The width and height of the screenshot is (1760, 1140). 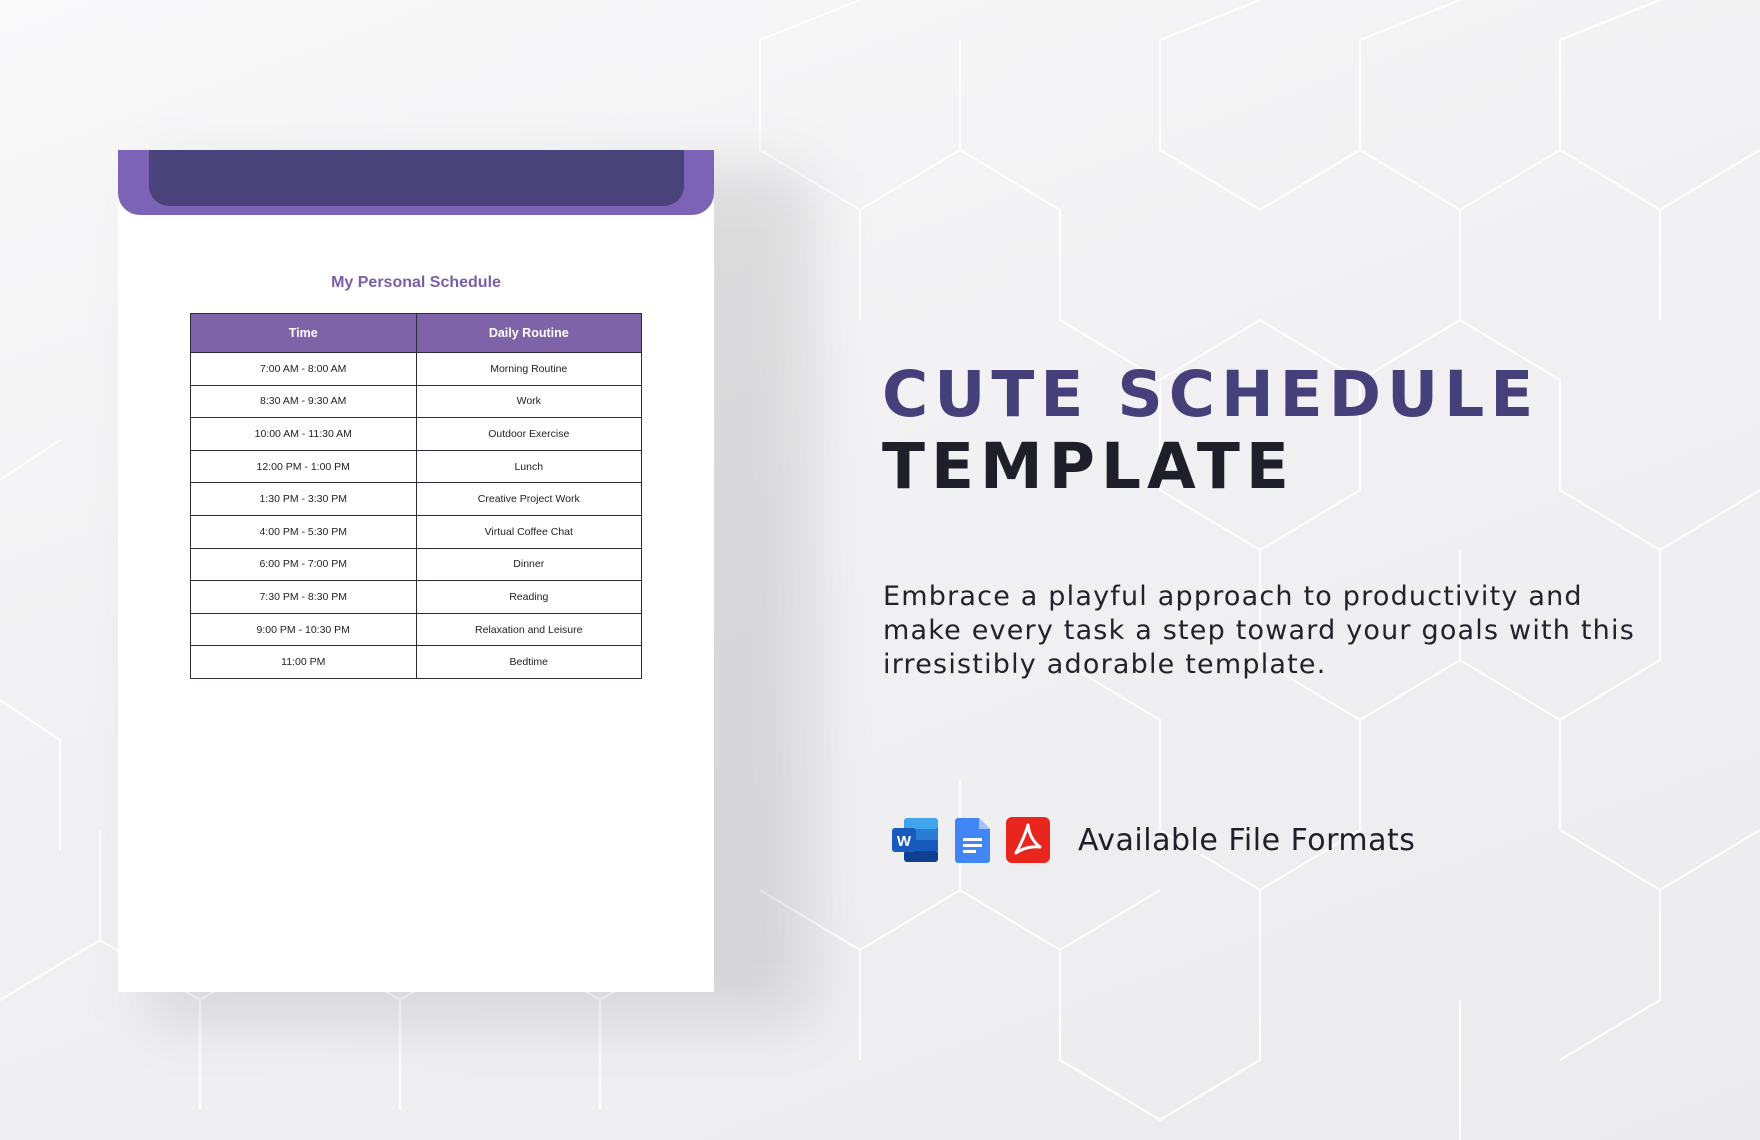 I want to click on table-row: 7:30 PM - 8:30 PM Reading, so click(x=416, y=597).